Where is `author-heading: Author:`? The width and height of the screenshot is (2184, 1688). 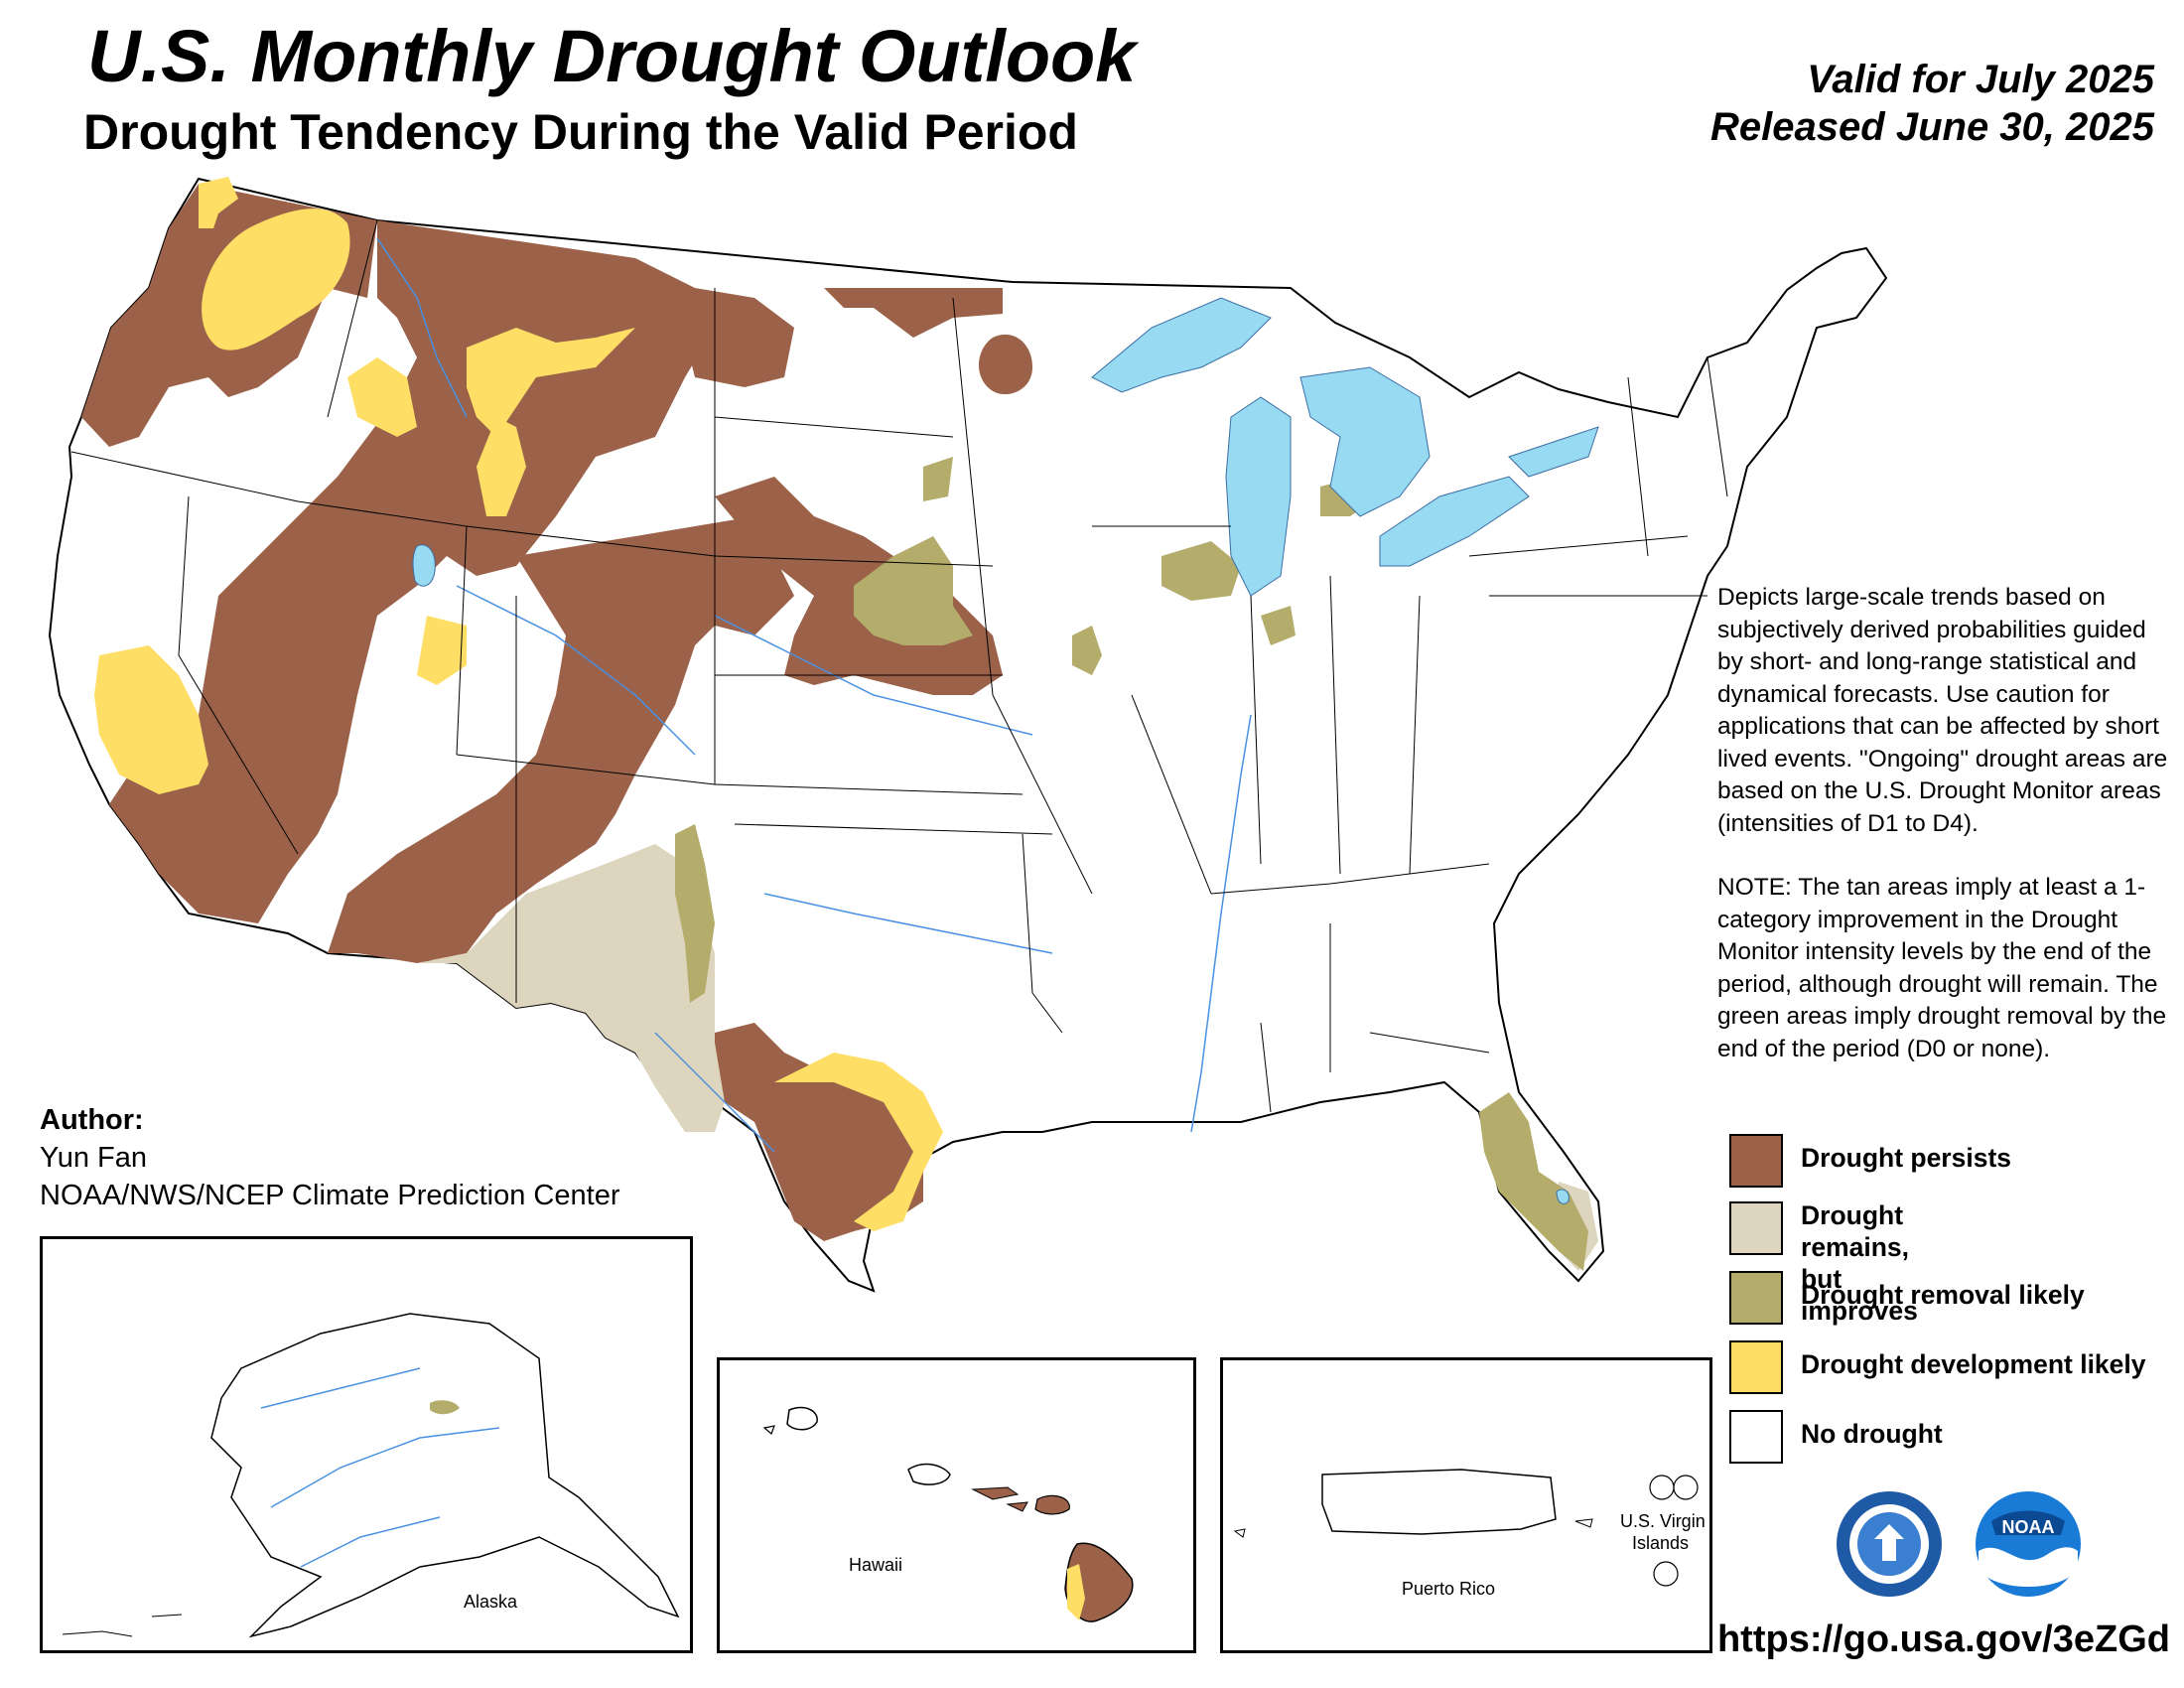
author-heading: Author: is located at coordinates (92, 1120).